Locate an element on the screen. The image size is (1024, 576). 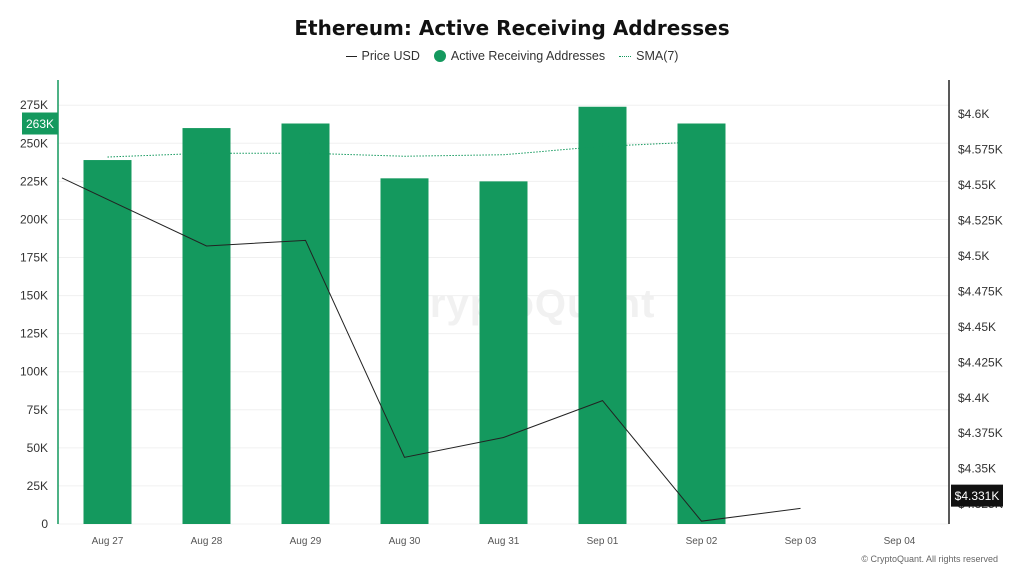
x-tick-label: Aug 29 is located at coordinates (306, 541).